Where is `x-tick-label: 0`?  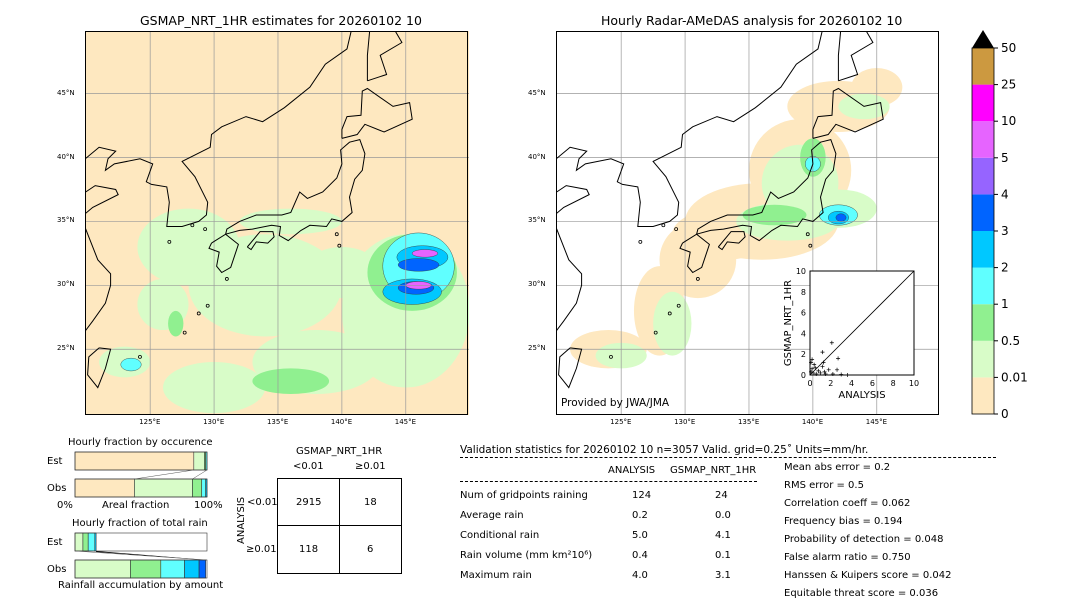 x-tick-label: 0 is located at coordinates (809, 383).